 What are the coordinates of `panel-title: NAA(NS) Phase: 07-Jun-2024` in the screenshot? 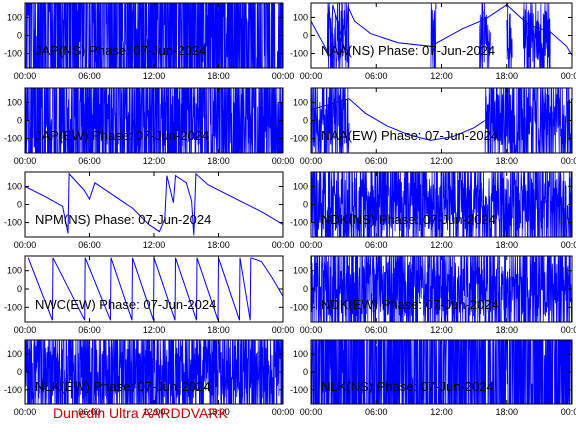 It's located at (408, 50).